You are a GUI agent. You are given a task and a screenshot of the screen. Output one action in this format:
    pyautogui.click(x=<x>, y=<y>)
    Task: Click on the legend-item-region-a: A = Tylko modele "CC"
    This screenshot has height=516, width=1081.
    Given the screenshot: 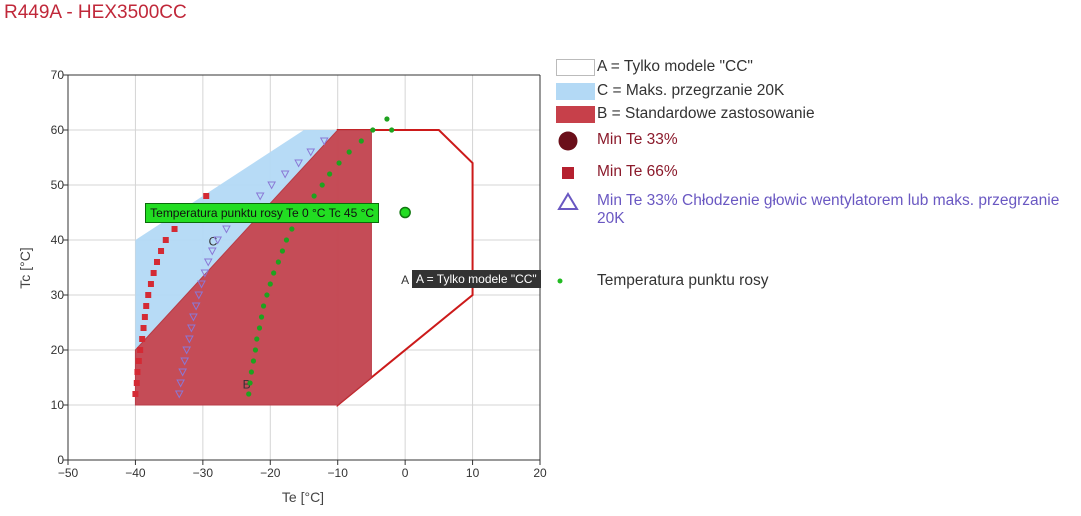 What is the action you would take?
    pyautogui.click(x=654, y=68)
    